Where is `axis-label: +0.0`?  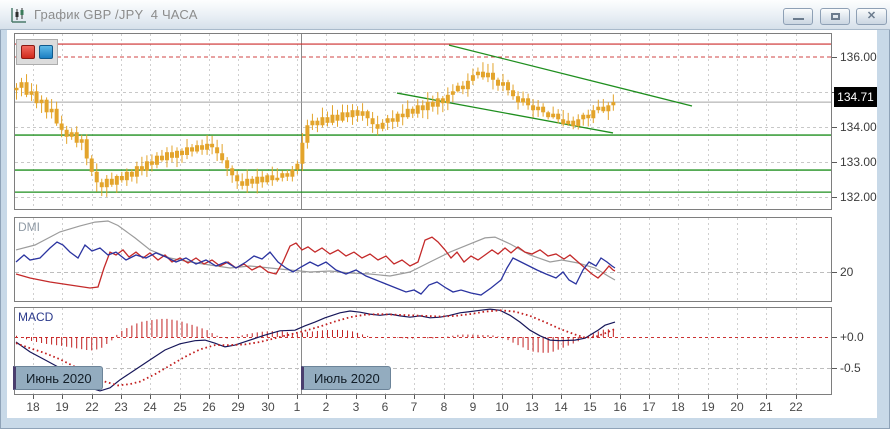
axis-label: +0.0 is located at coordinates (852, 337).